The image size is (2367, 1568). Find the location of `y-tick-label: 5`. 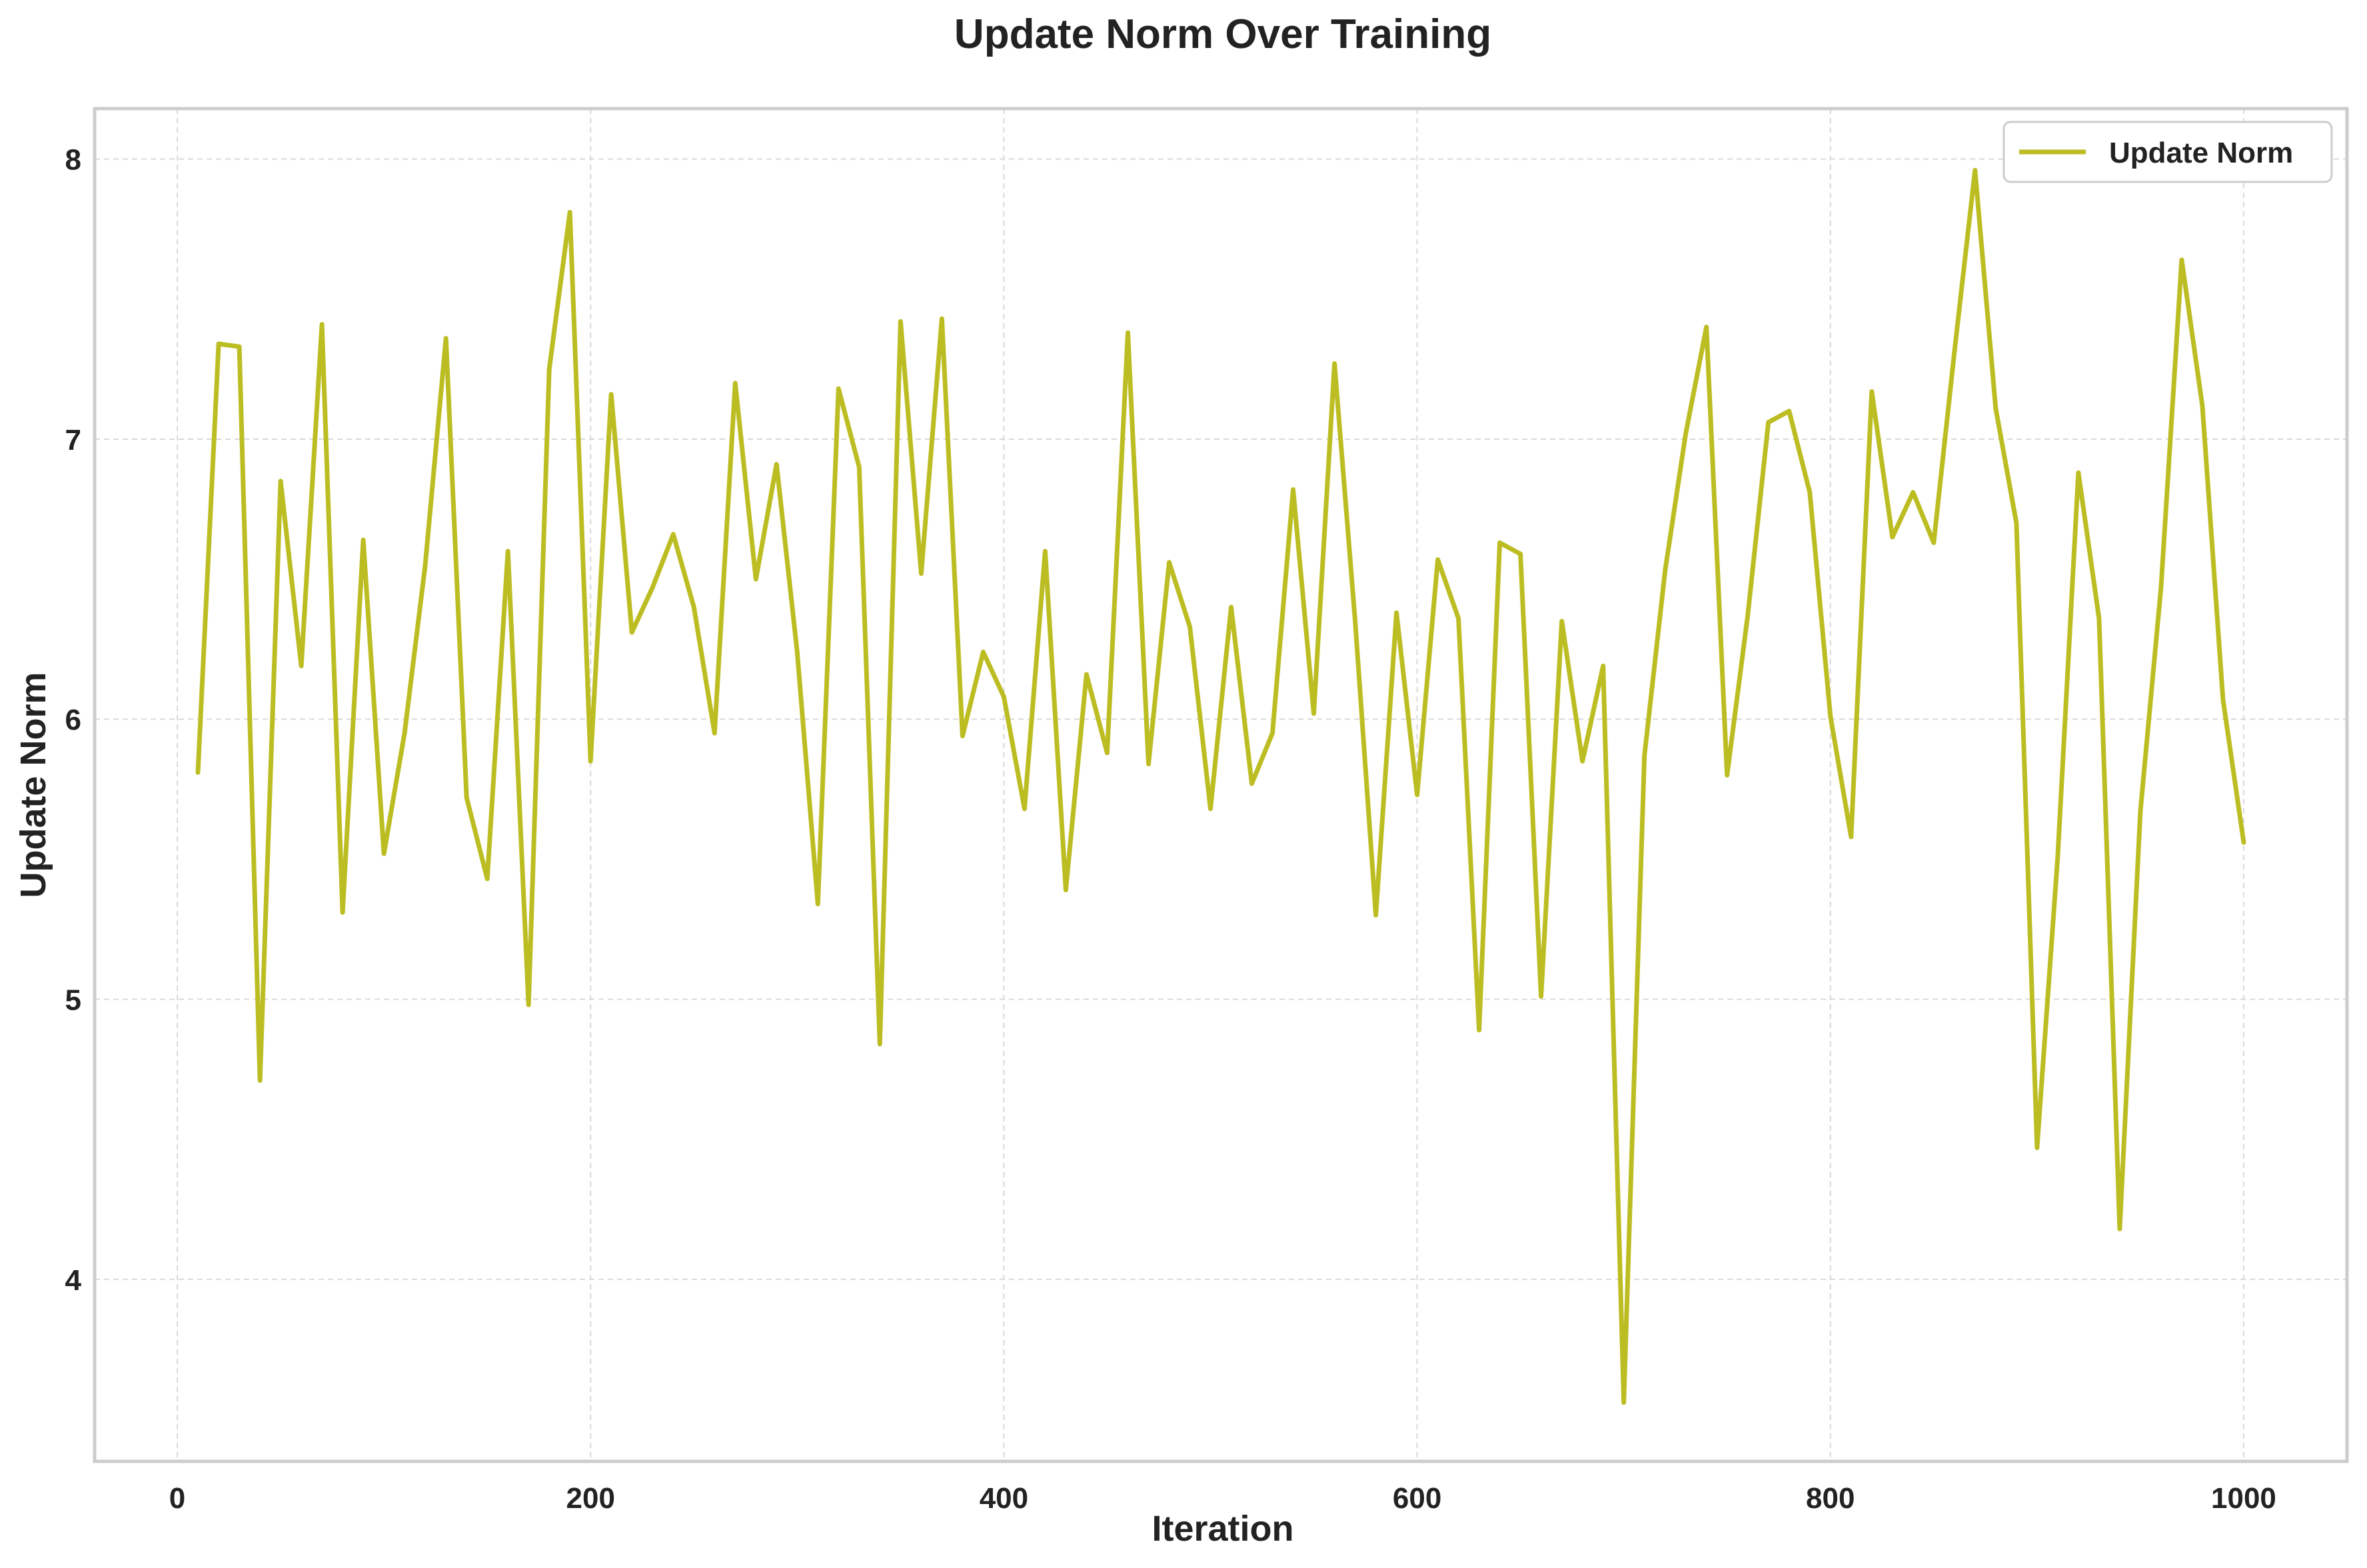

y-tick-label: 5 is located at coordinates (73, 1000).